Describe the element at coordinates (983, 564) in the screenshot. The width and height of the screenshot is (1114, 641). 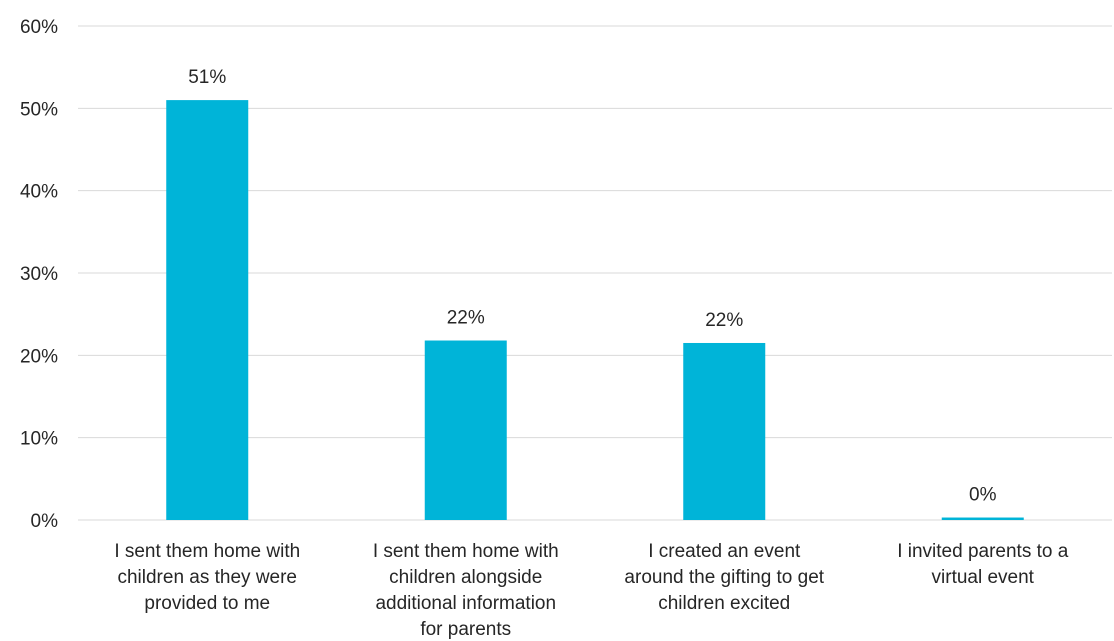
I see `x-category-label: I invited parents to a virtual event` at that location.